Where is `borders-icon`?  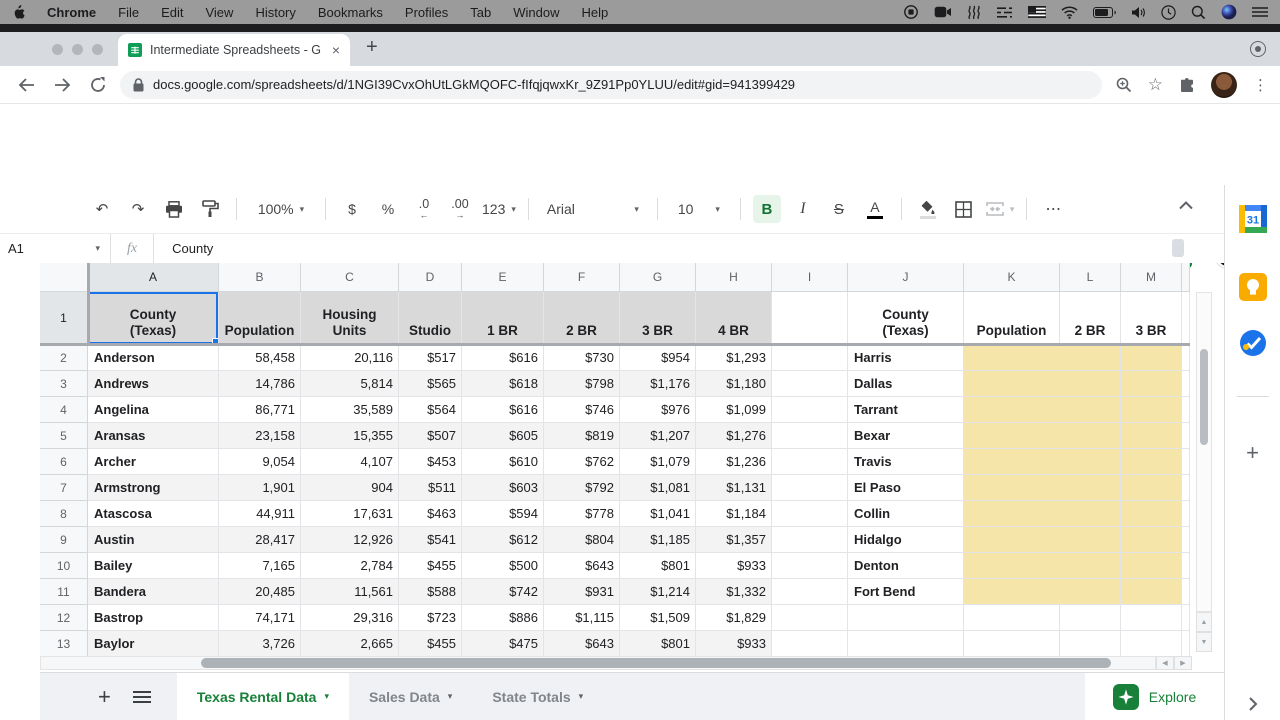
borders-icon is located at coordinates (964, 209).